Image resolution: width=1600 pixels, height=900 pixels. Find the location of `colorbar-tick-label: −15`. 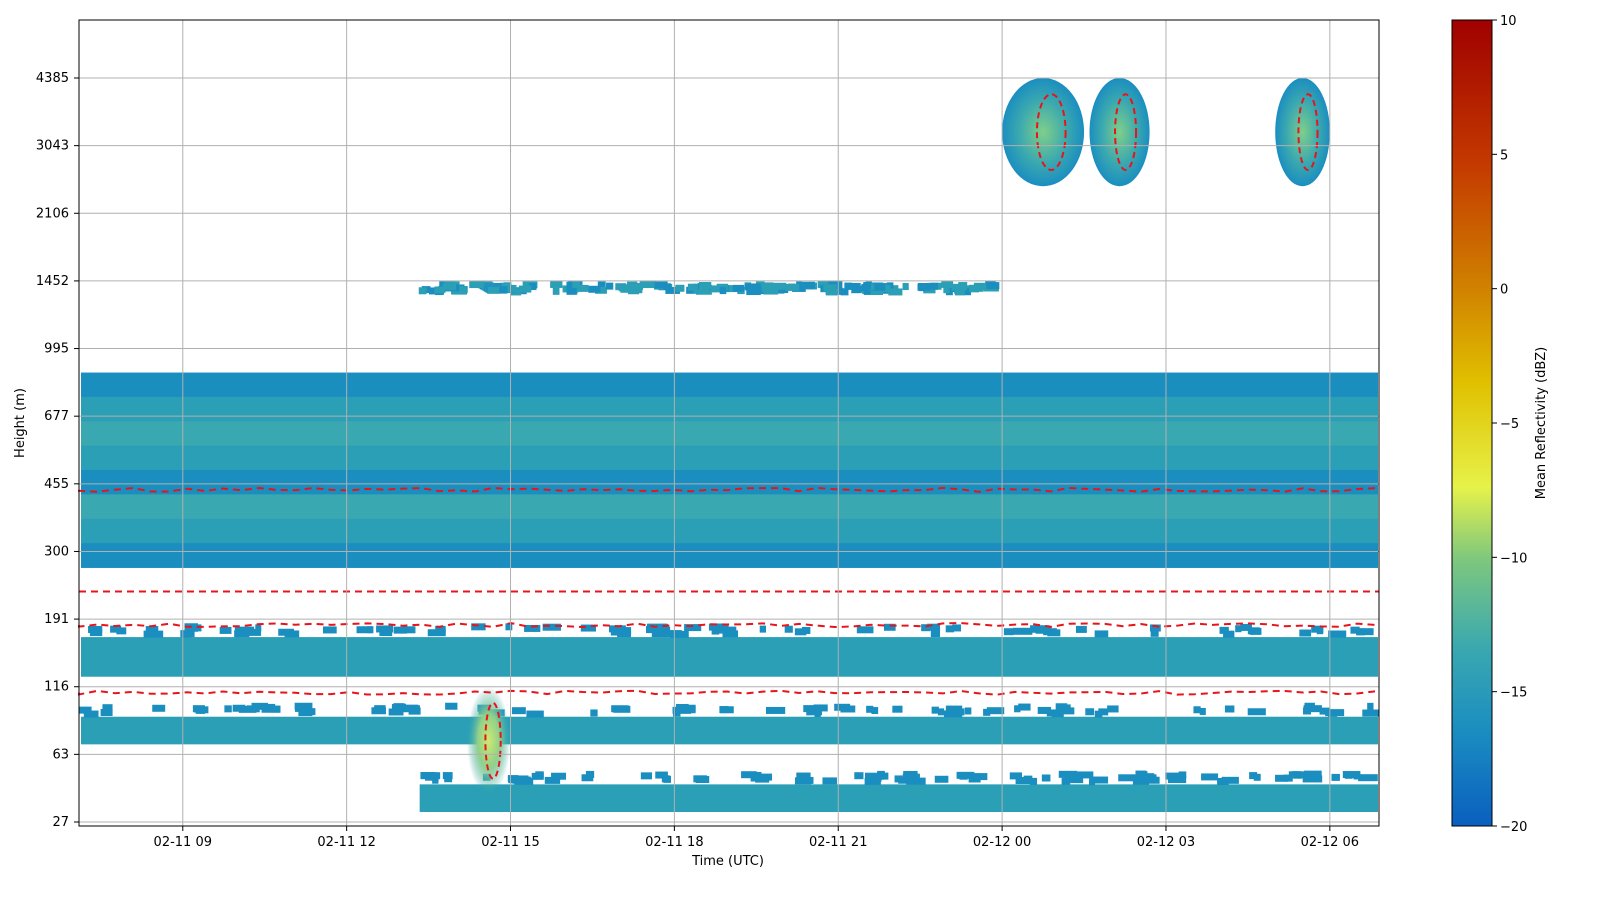

colorbar-tick-label: −15 is located at coordinates (1513, 693).